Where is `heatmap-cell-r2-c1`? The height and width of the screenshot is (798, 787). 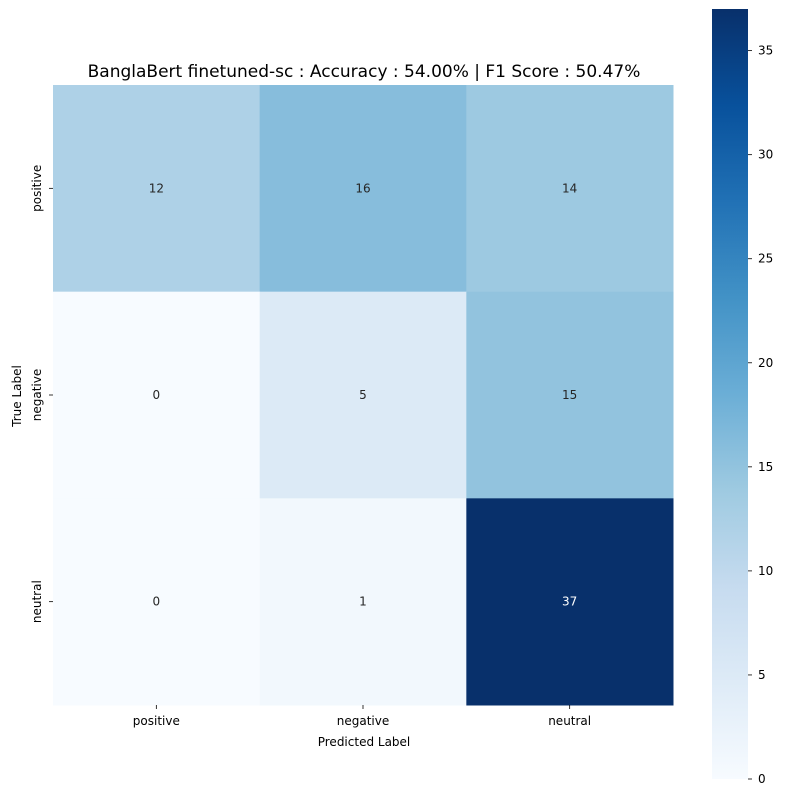 heatmap-cell-r2-c1 is located at coordinates (363, 602).